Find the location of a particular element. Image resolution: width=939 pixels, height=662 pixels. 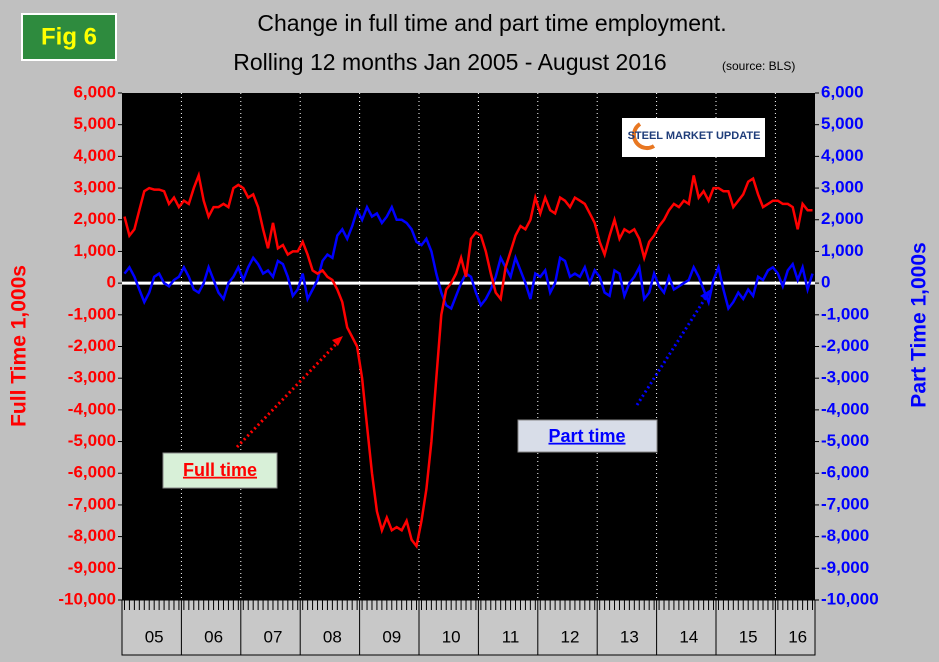

legend-entry: Part time is located at coordinates (586, 436).